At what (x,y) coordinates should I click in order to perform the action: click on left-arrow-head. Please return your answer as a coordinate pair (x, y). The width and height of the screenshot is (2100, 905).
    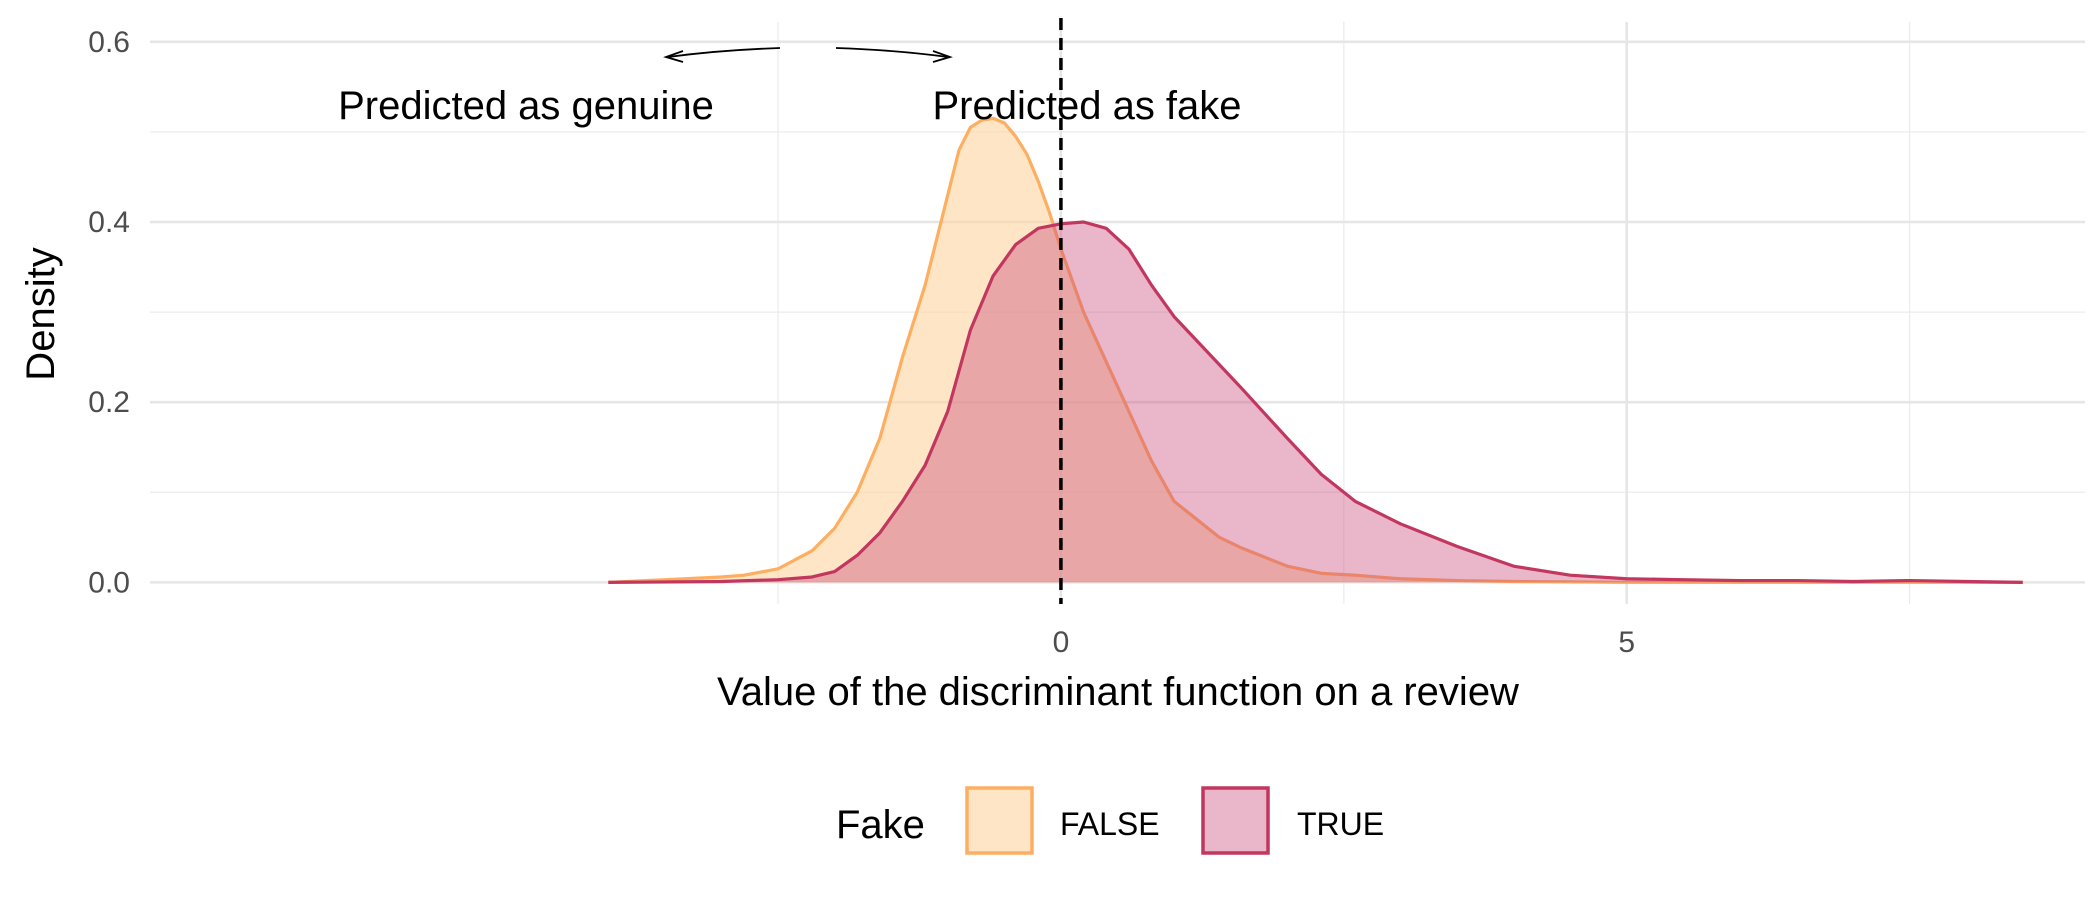
    Looking at the image, I should click on (673, 56).